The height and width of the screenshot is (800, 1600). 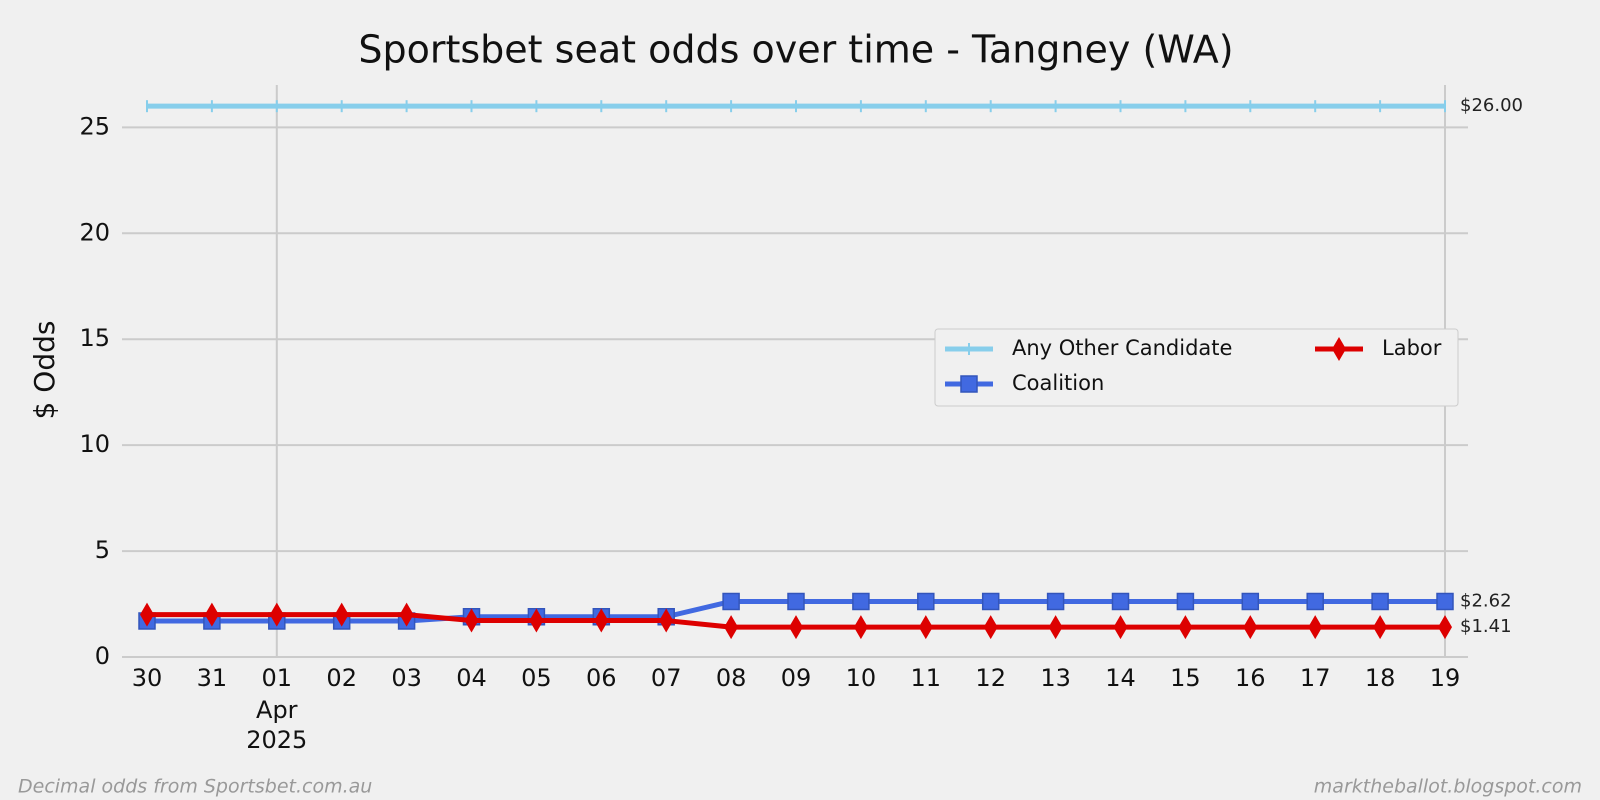 I want to click on x-tick-label: 31, so click(x=212, y=678).